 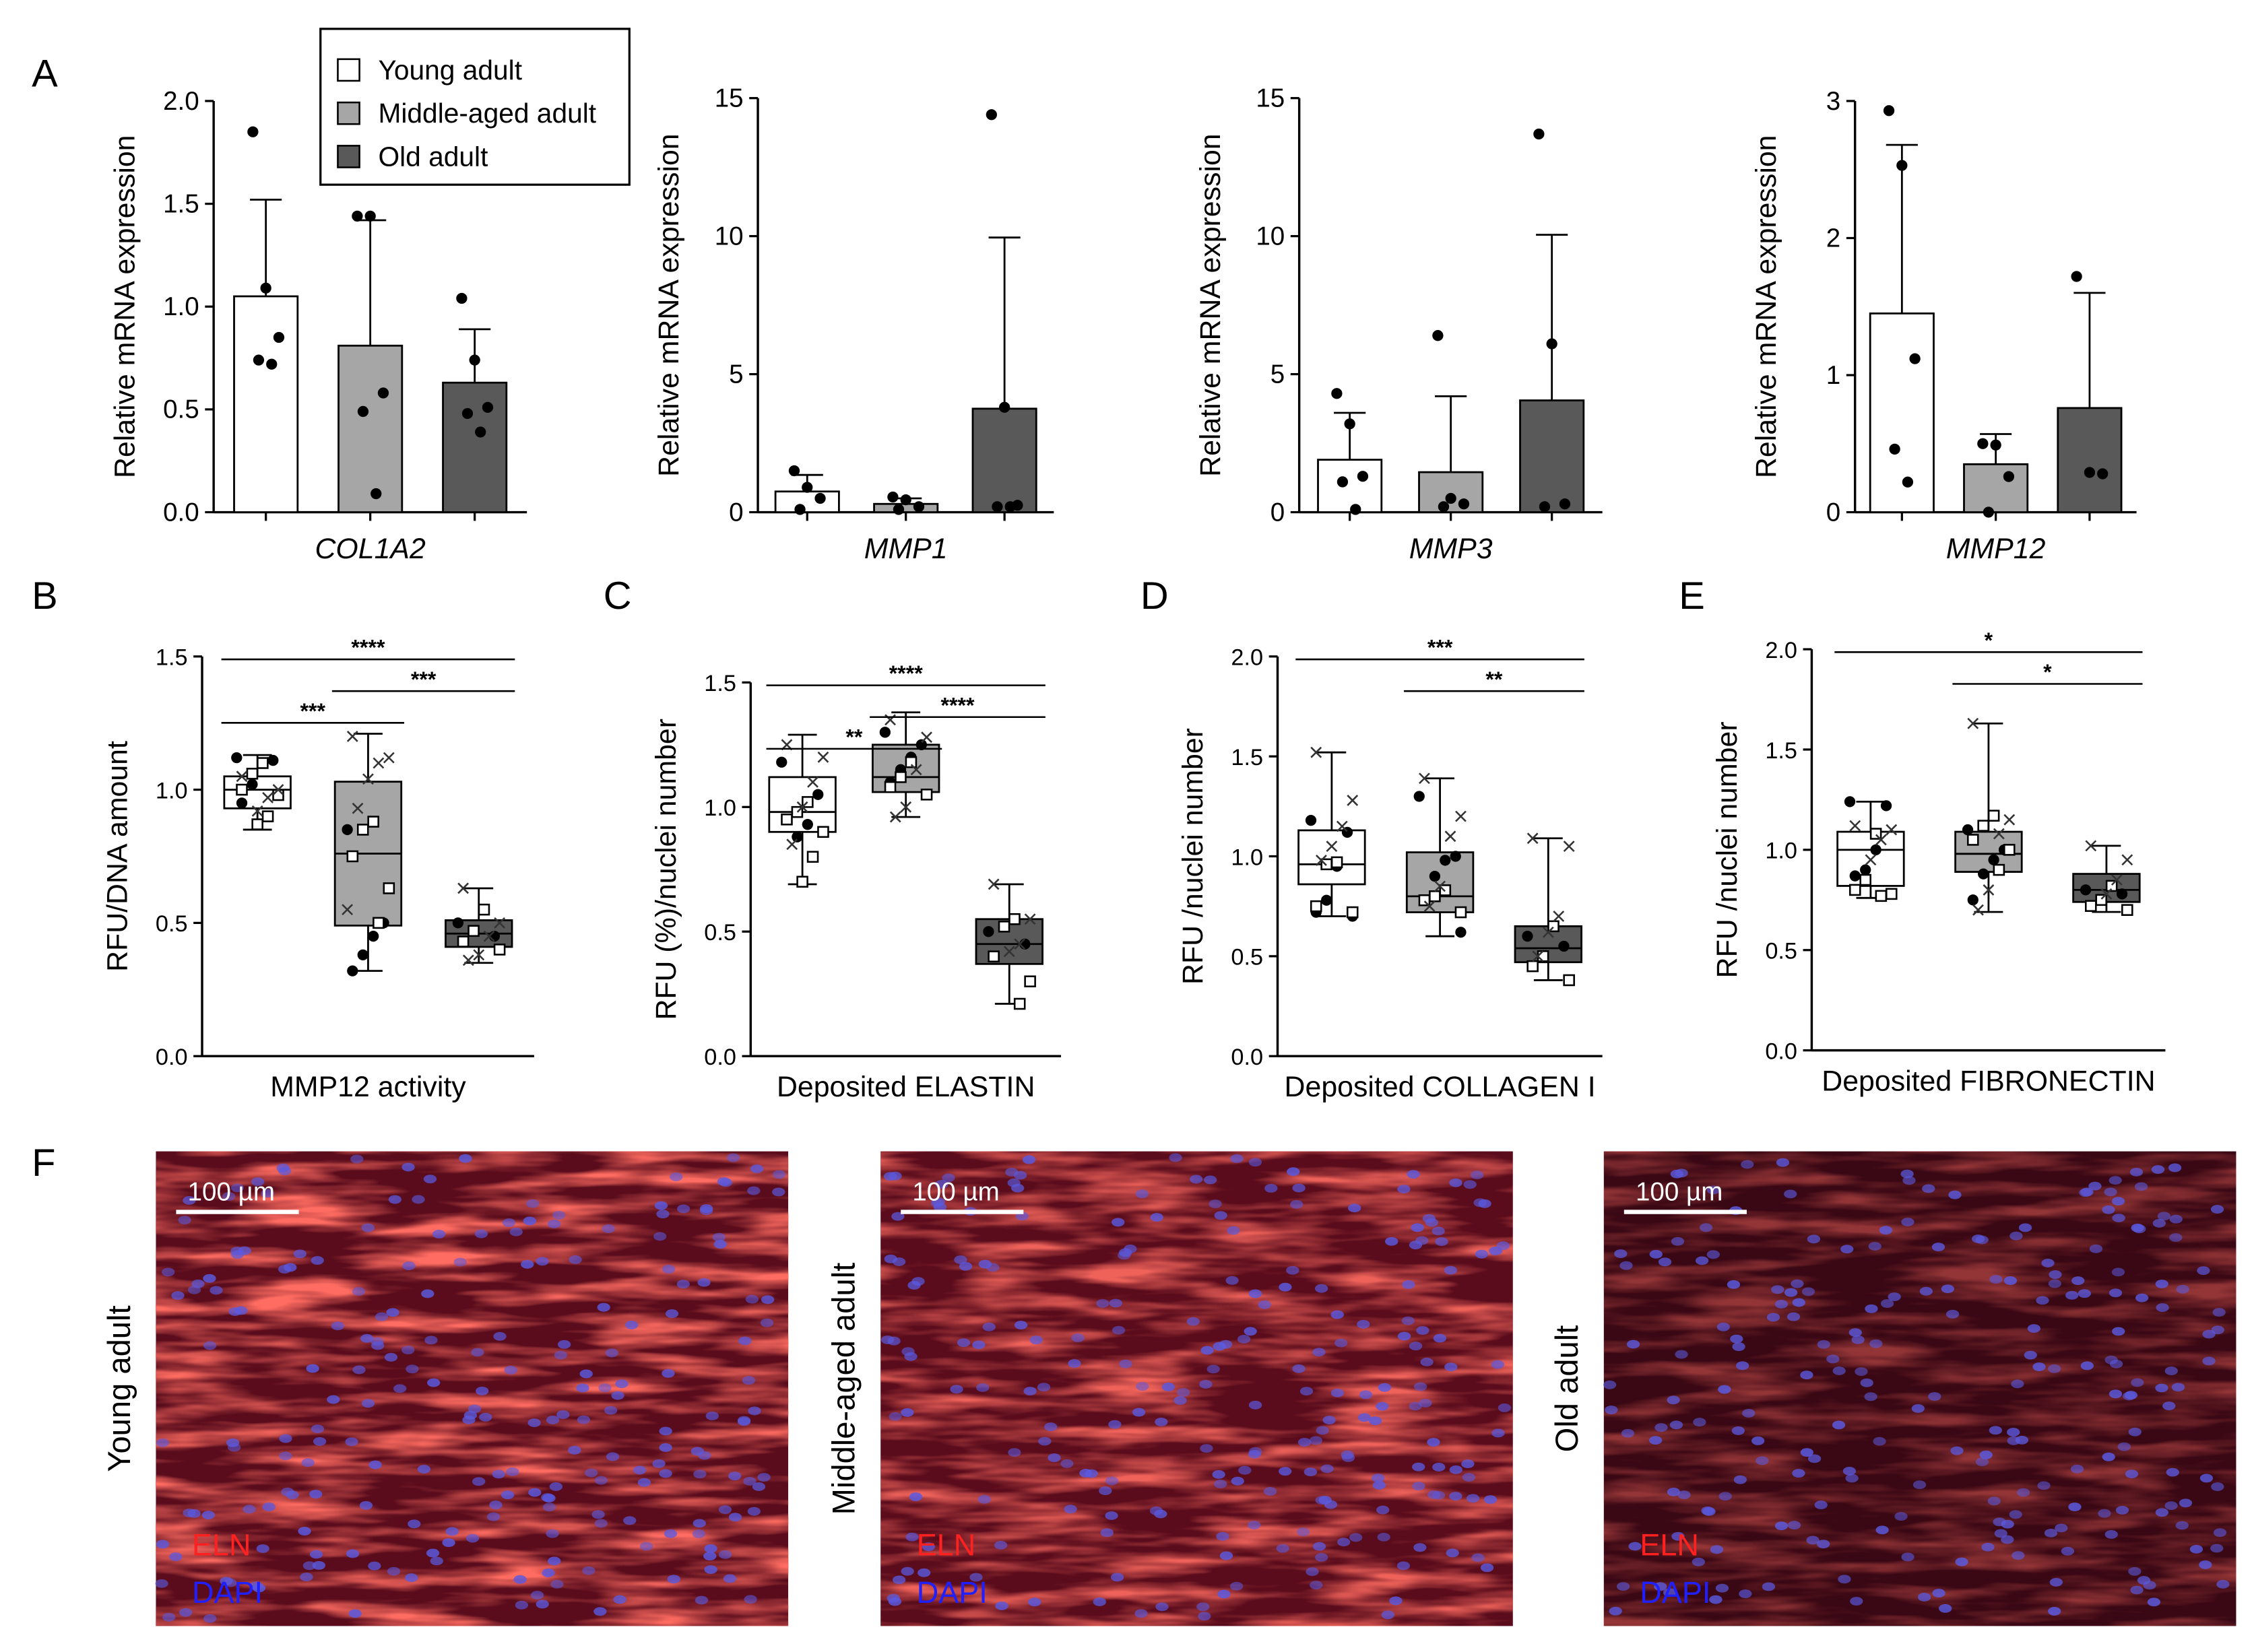 I want to click on y-tick-label: 0.0, so click(x=181, y=512).